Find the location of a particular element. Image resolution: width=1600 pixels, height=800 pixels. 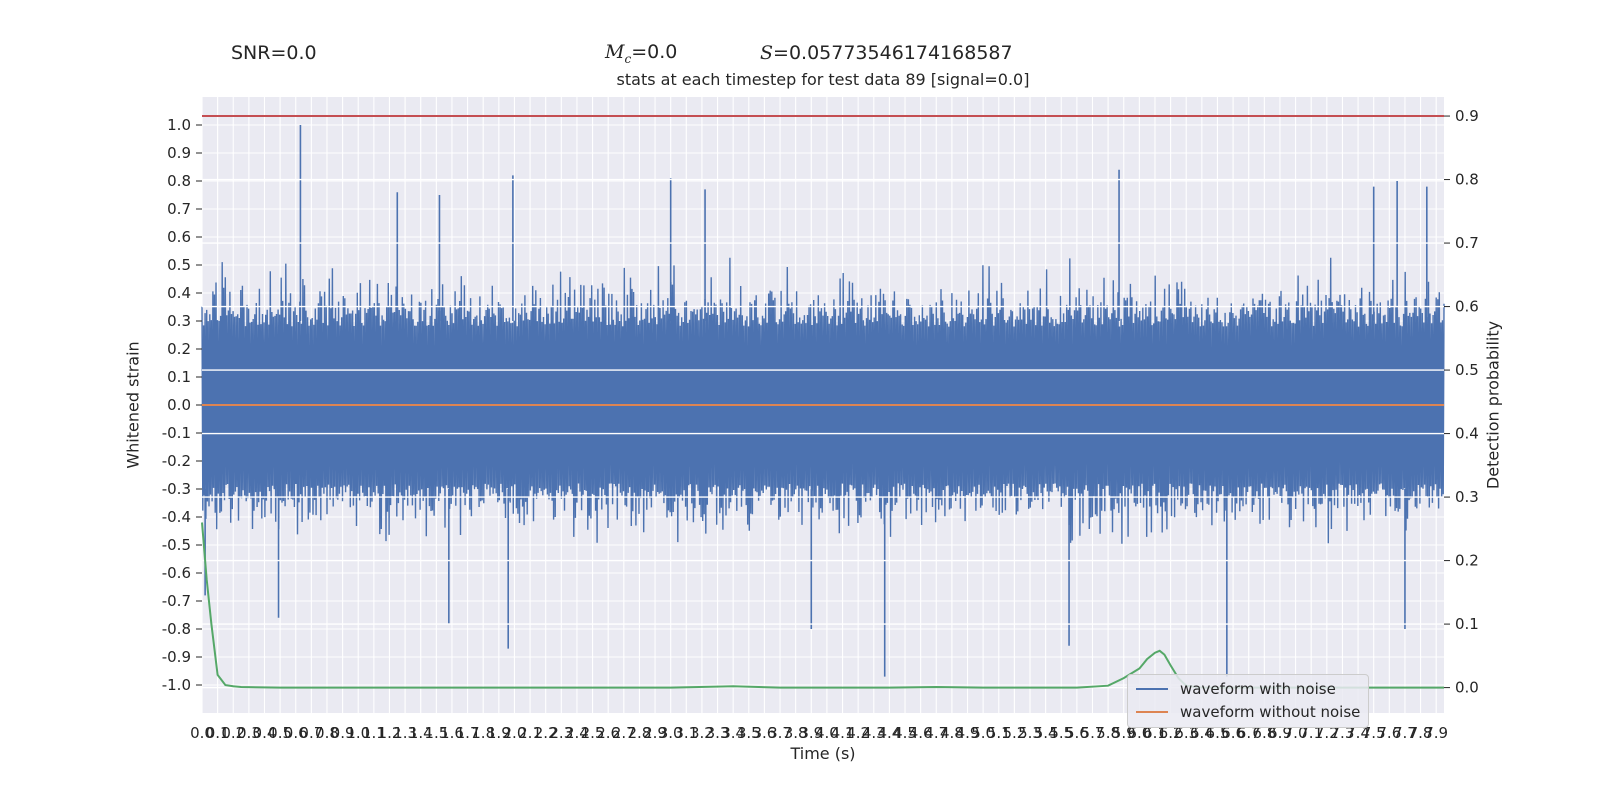

x-tick-label: 3.9 is located at coordinates (811, 733).